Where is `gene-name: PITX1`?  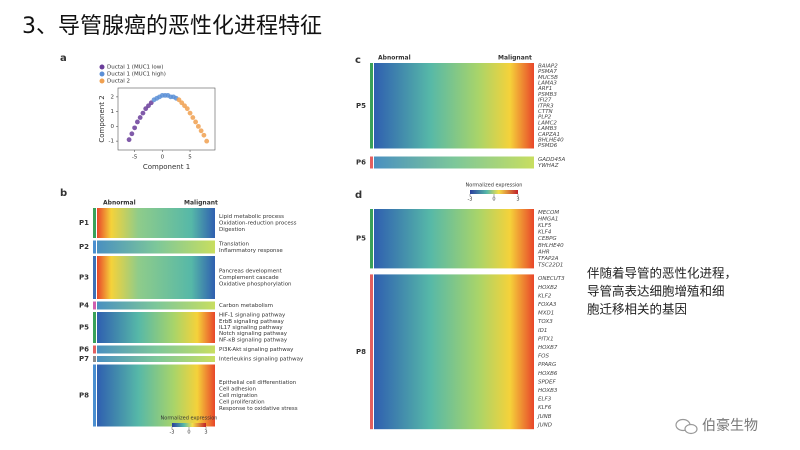
gene-name: PITX1 is located at coordinates (546, 339).